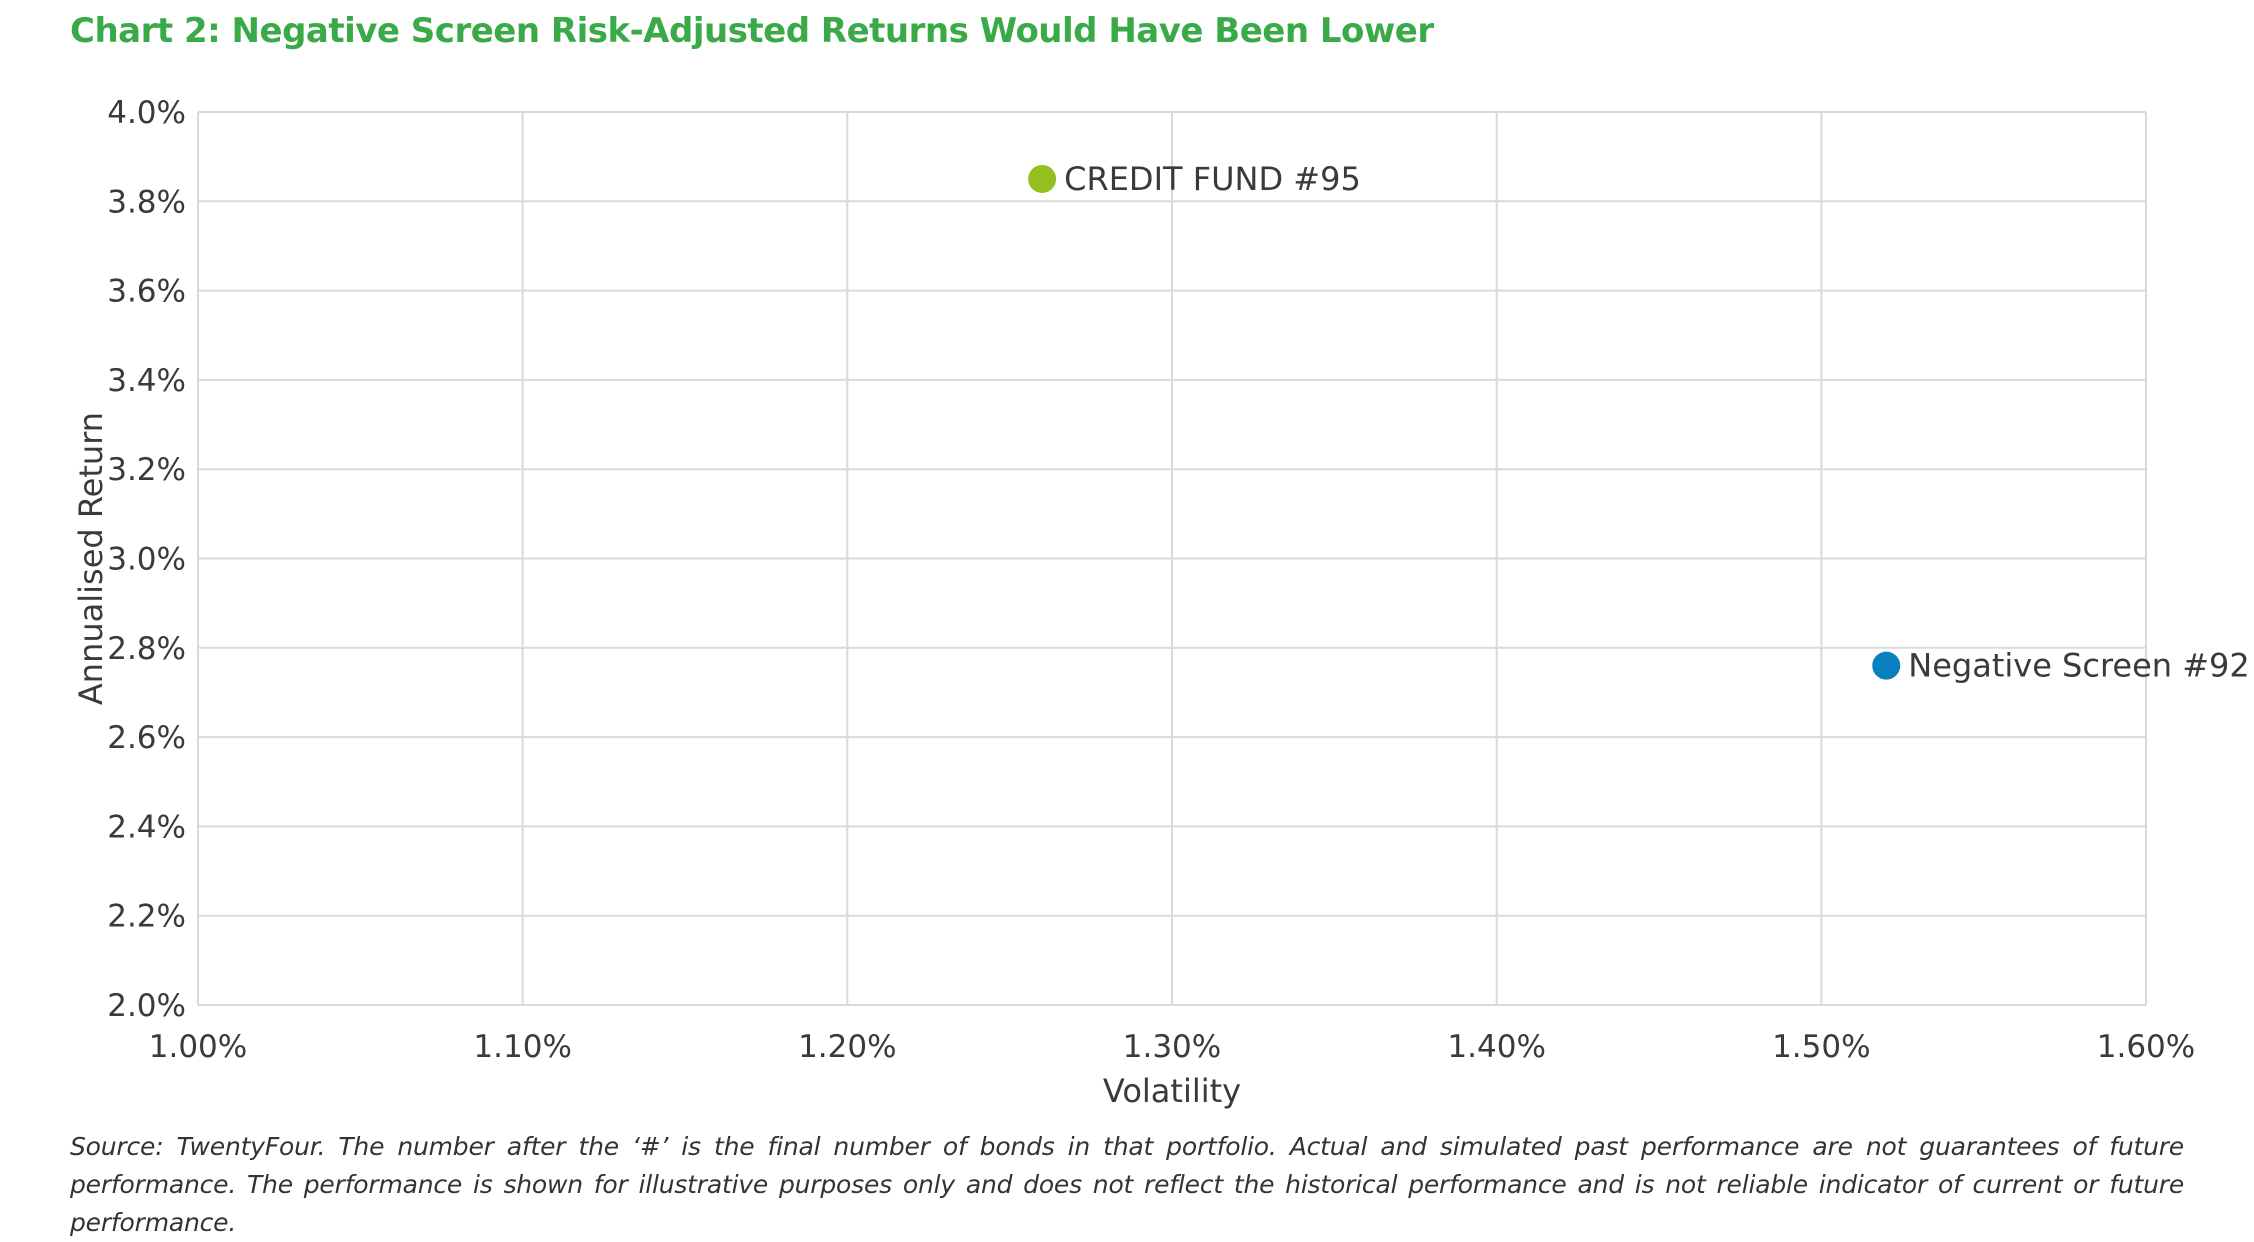 The image size is (2254, 1242). Describe the element at coordinates (1212, 179) in the screenshot. I see `data-point-label-1: CREDIT FUND #95` at that location.